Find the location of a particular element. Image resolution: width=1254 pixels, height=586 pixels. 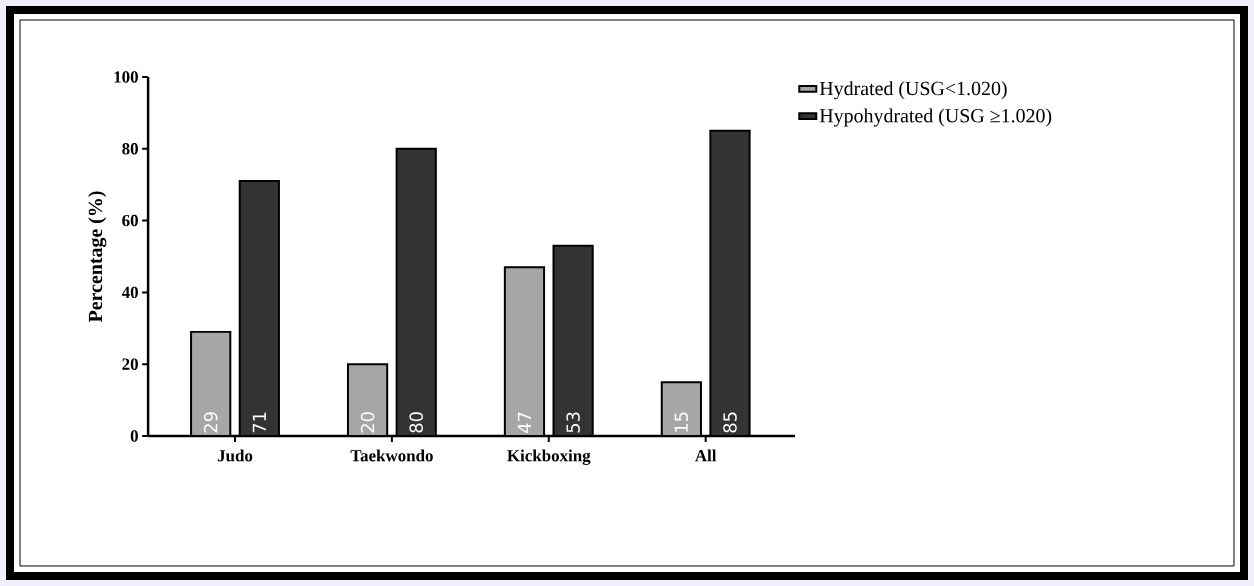

data-label: 53 is located at coordinates (573, 422).